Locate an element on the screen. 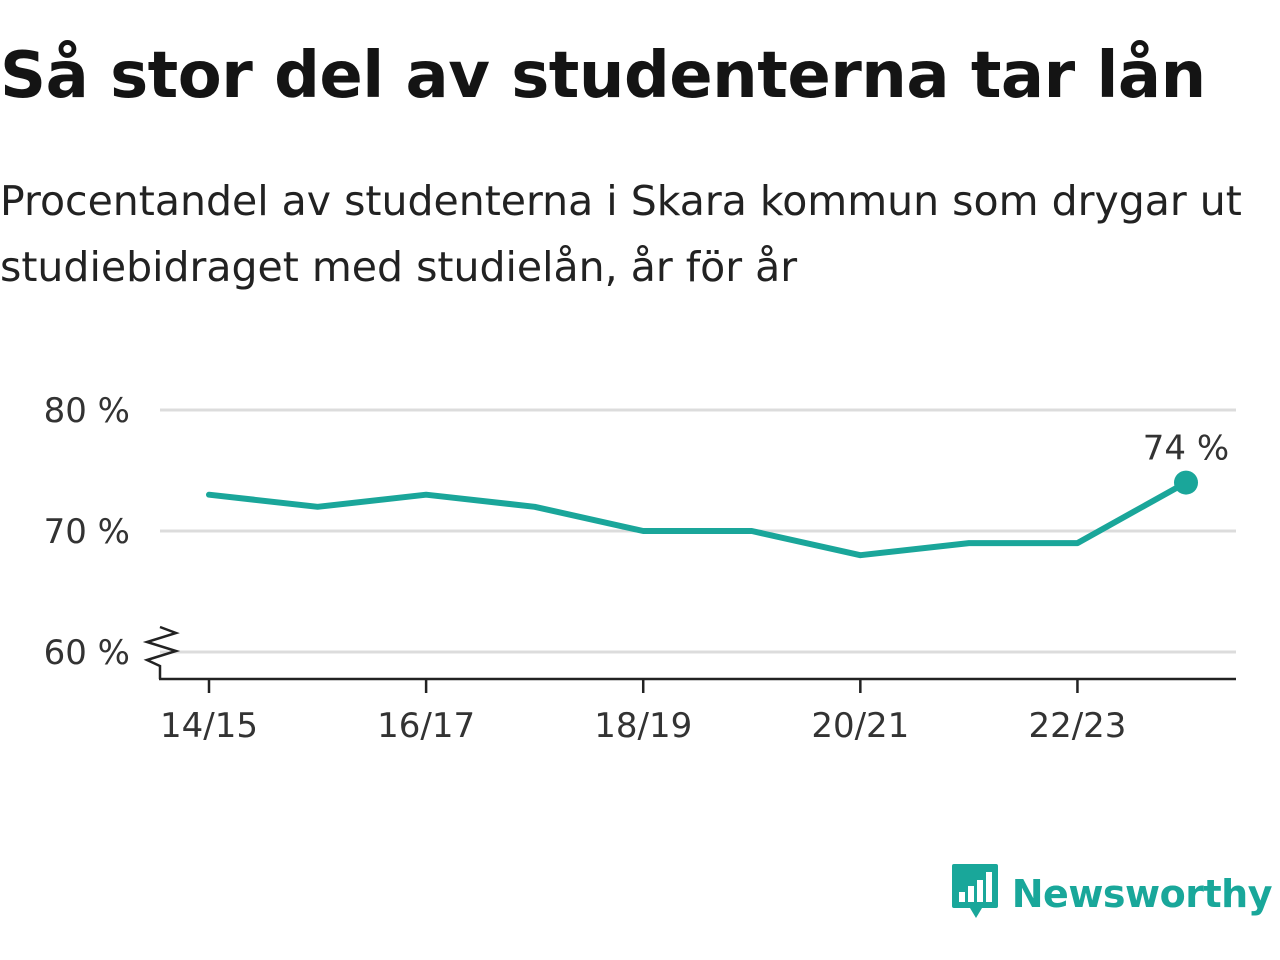  y-tick-label: 60 % is located at coordinates (87, 653).